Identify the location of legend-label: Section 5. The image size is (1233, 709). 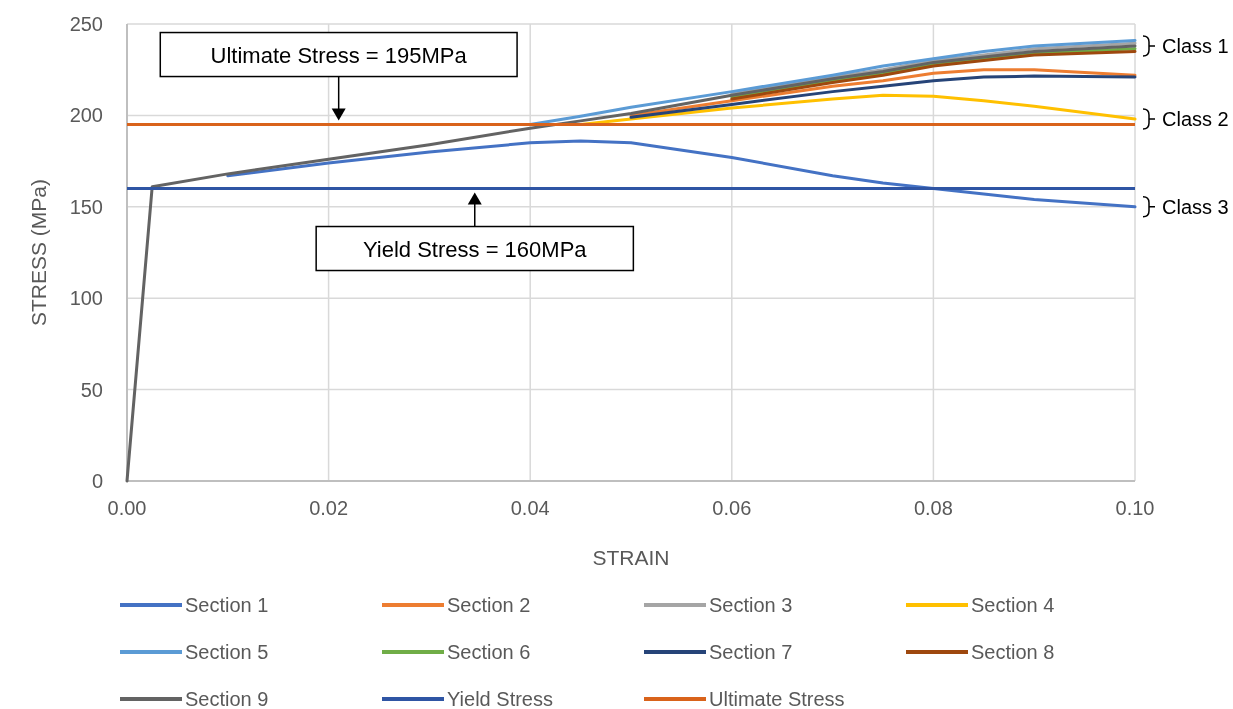
(227, 652).